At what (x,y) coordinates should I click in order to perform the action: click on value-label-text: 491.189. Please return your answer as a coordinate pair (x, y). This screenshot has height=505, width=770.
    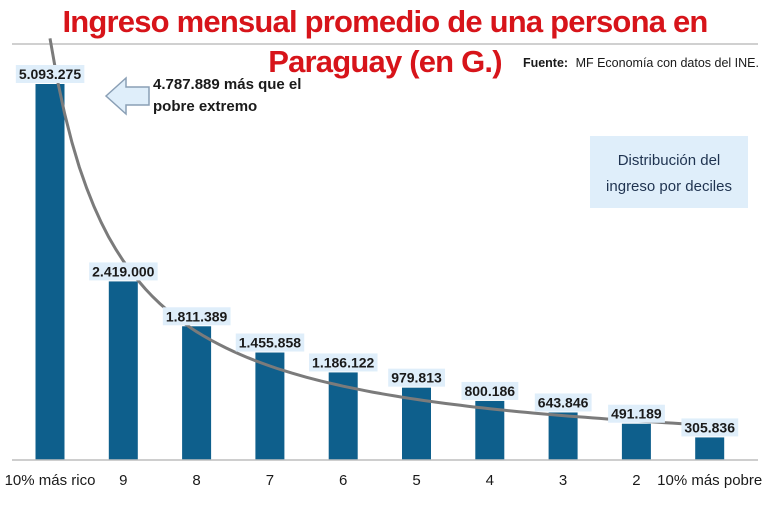
    Looking at the image, I should click on (636, 414).